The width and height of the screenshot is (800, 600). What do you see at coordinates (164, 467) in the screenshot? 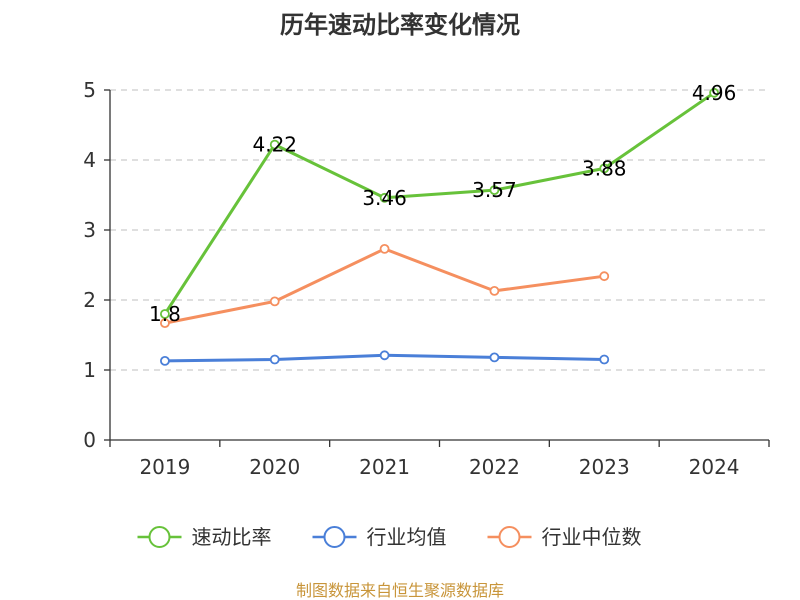
I see `x-tick-label: 2019` at bounding box center [164, 467].